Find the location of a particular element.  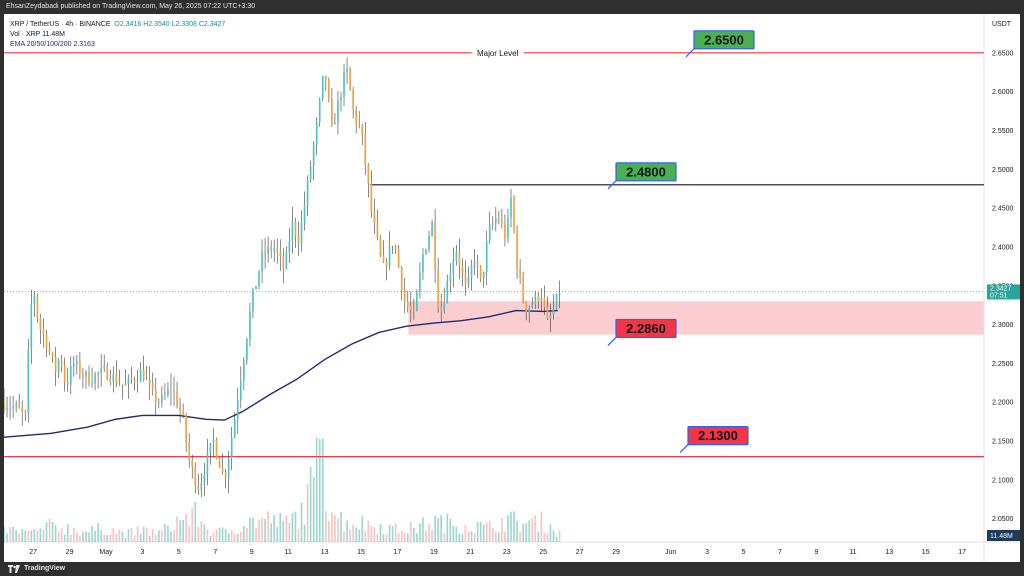

currency-label: USDT is located at coordinates (1002, 24).